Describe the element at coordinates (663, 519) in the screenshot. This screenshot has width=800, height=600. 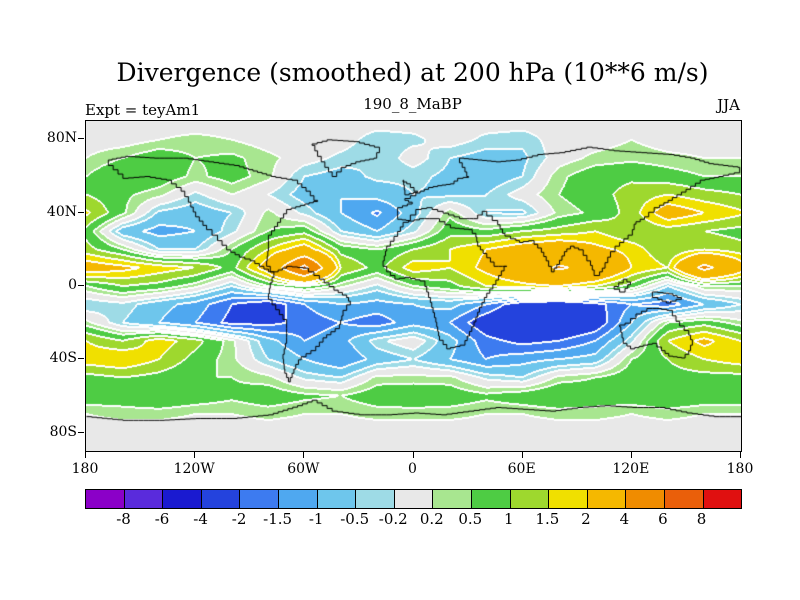
I see `colorbar-label: 6` at that location.